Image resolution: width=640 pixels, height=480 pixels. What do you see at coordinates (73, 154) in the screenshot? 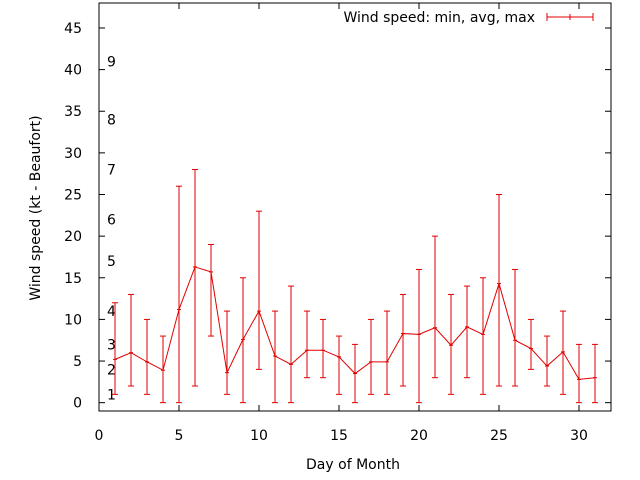
I see `y-tick-label: 30` at bounding box center [73, 154].